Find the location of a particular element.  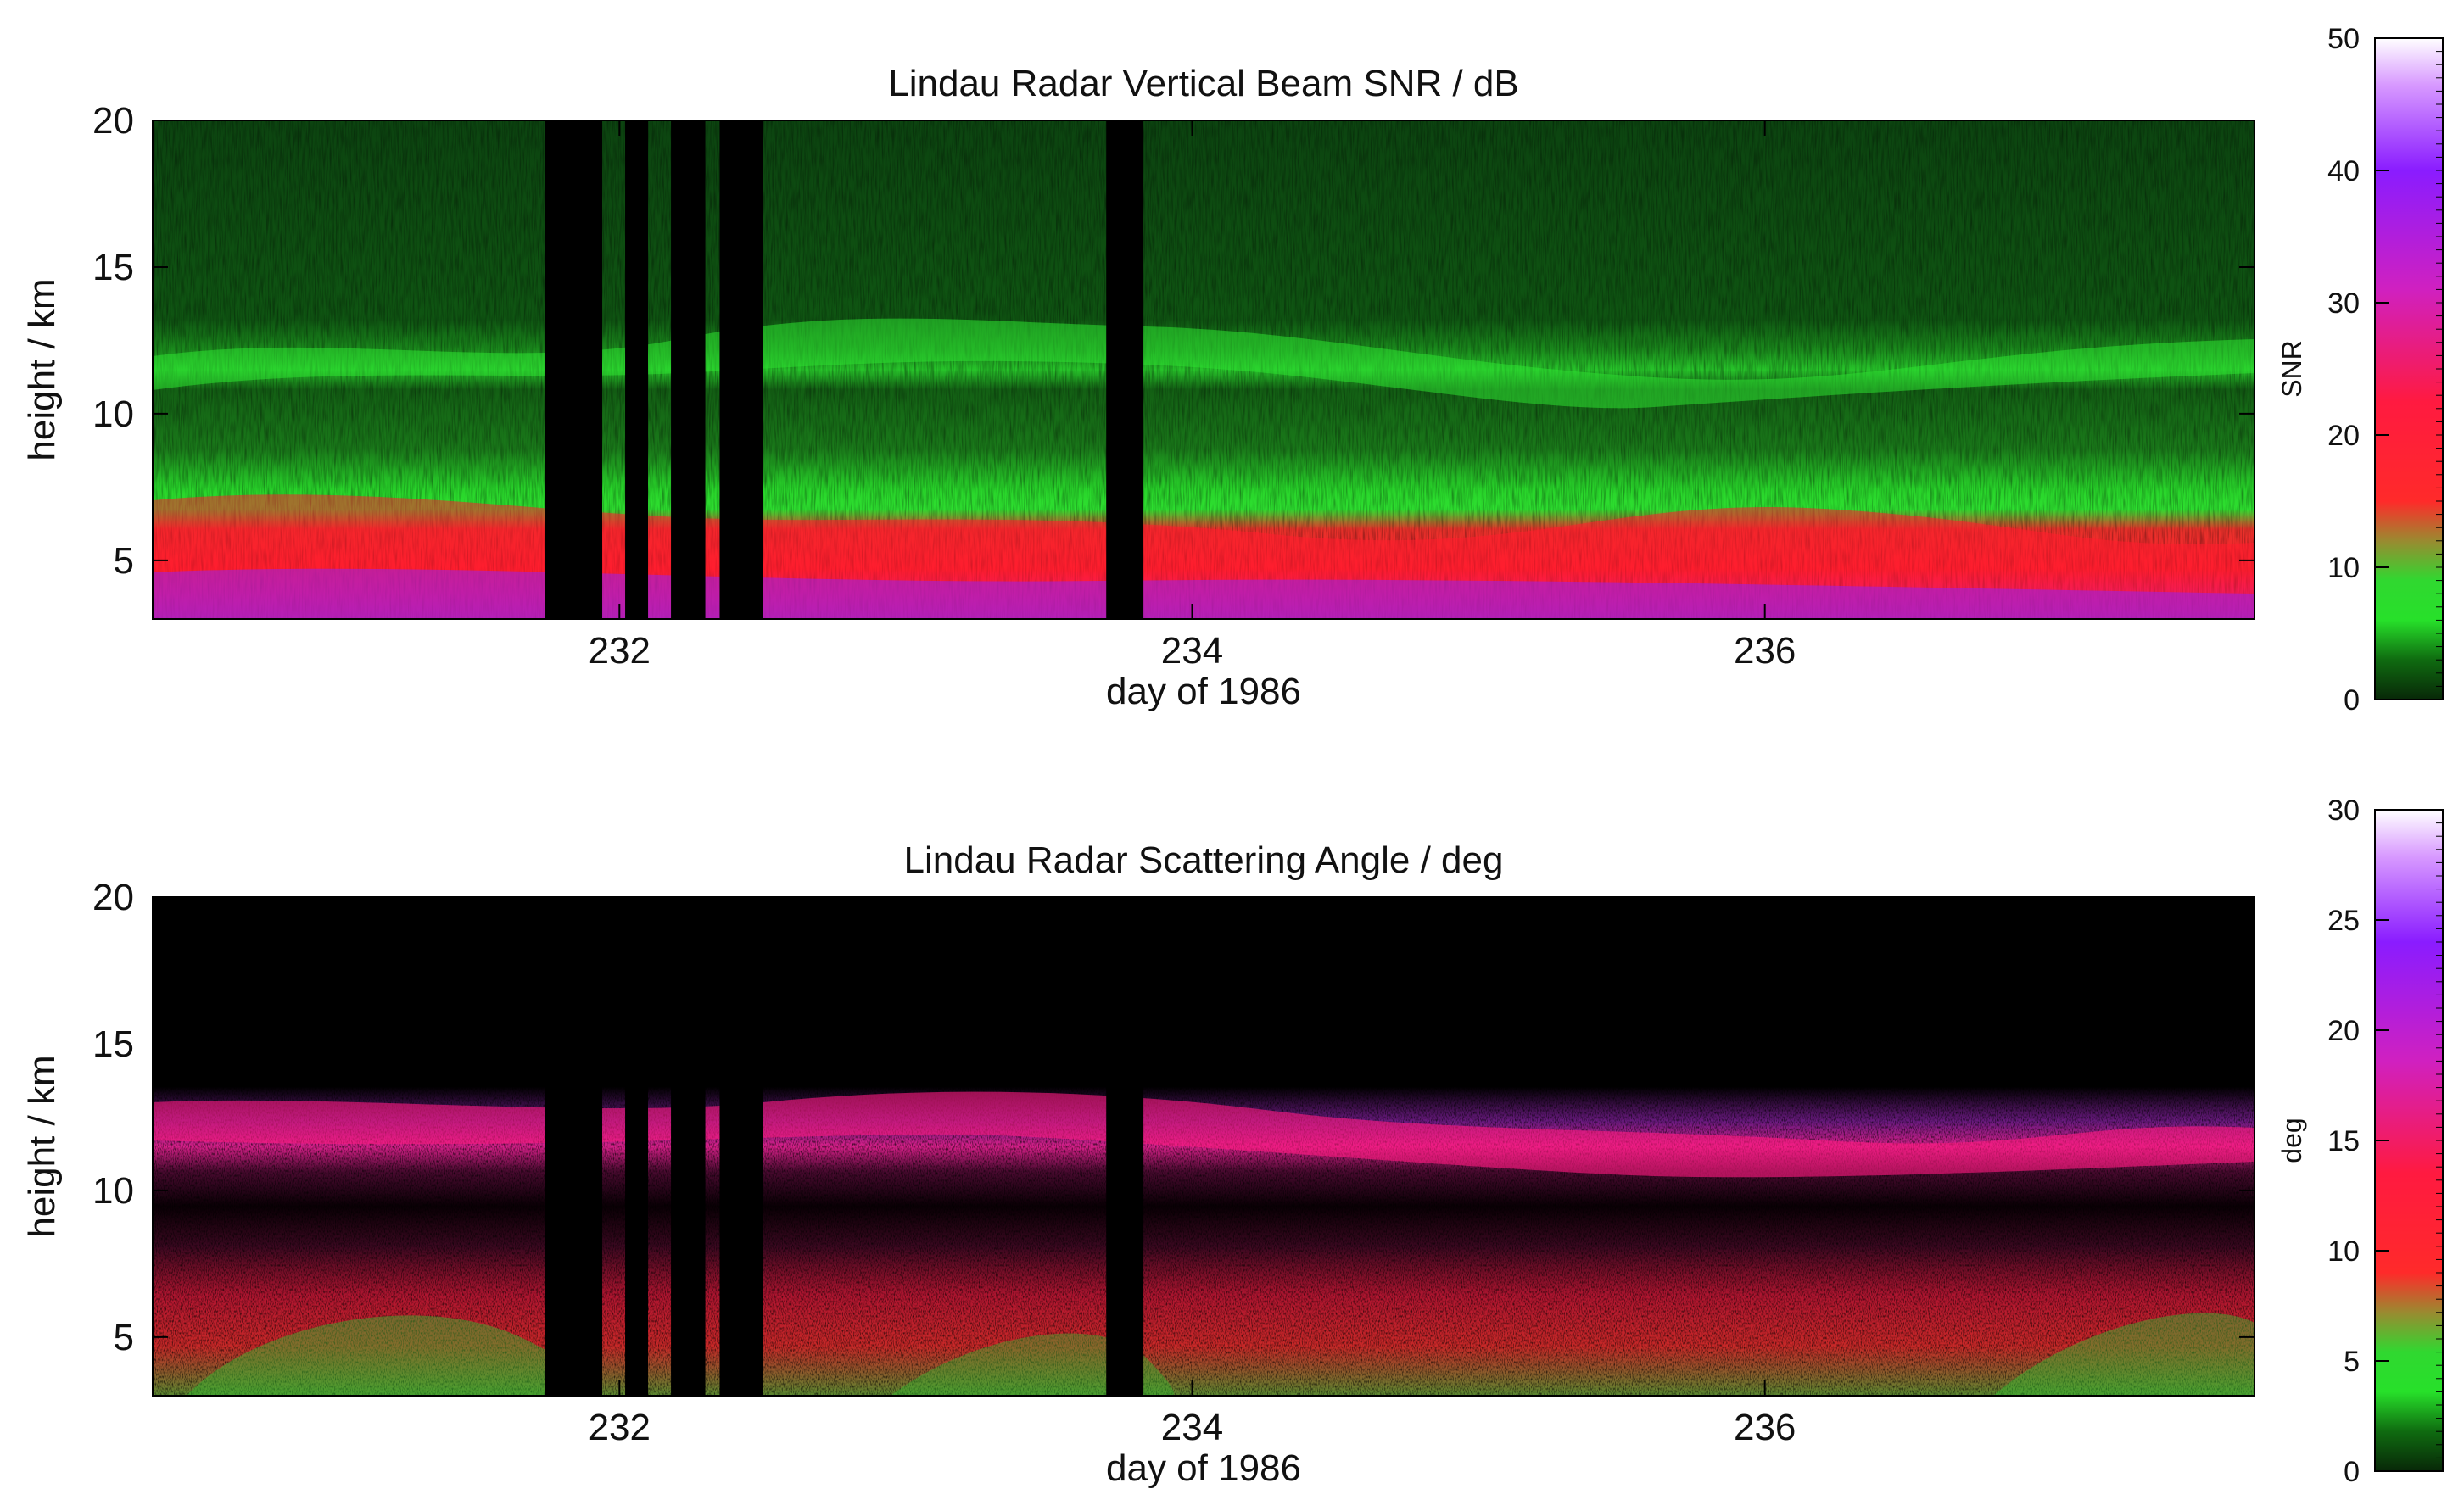

snr-colorbar-tick-label: 40 is located at coordinates (2343, 171).